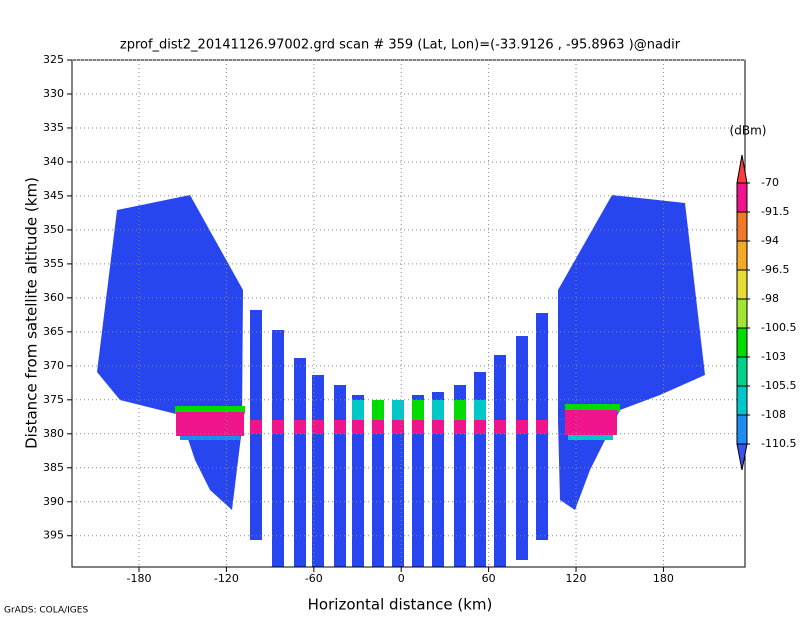 The width and height of the screenshot is (800, 618). Describe the element at coordinates (314, 578) in the screenshot. I see `x-tick-label: -60` at that location.